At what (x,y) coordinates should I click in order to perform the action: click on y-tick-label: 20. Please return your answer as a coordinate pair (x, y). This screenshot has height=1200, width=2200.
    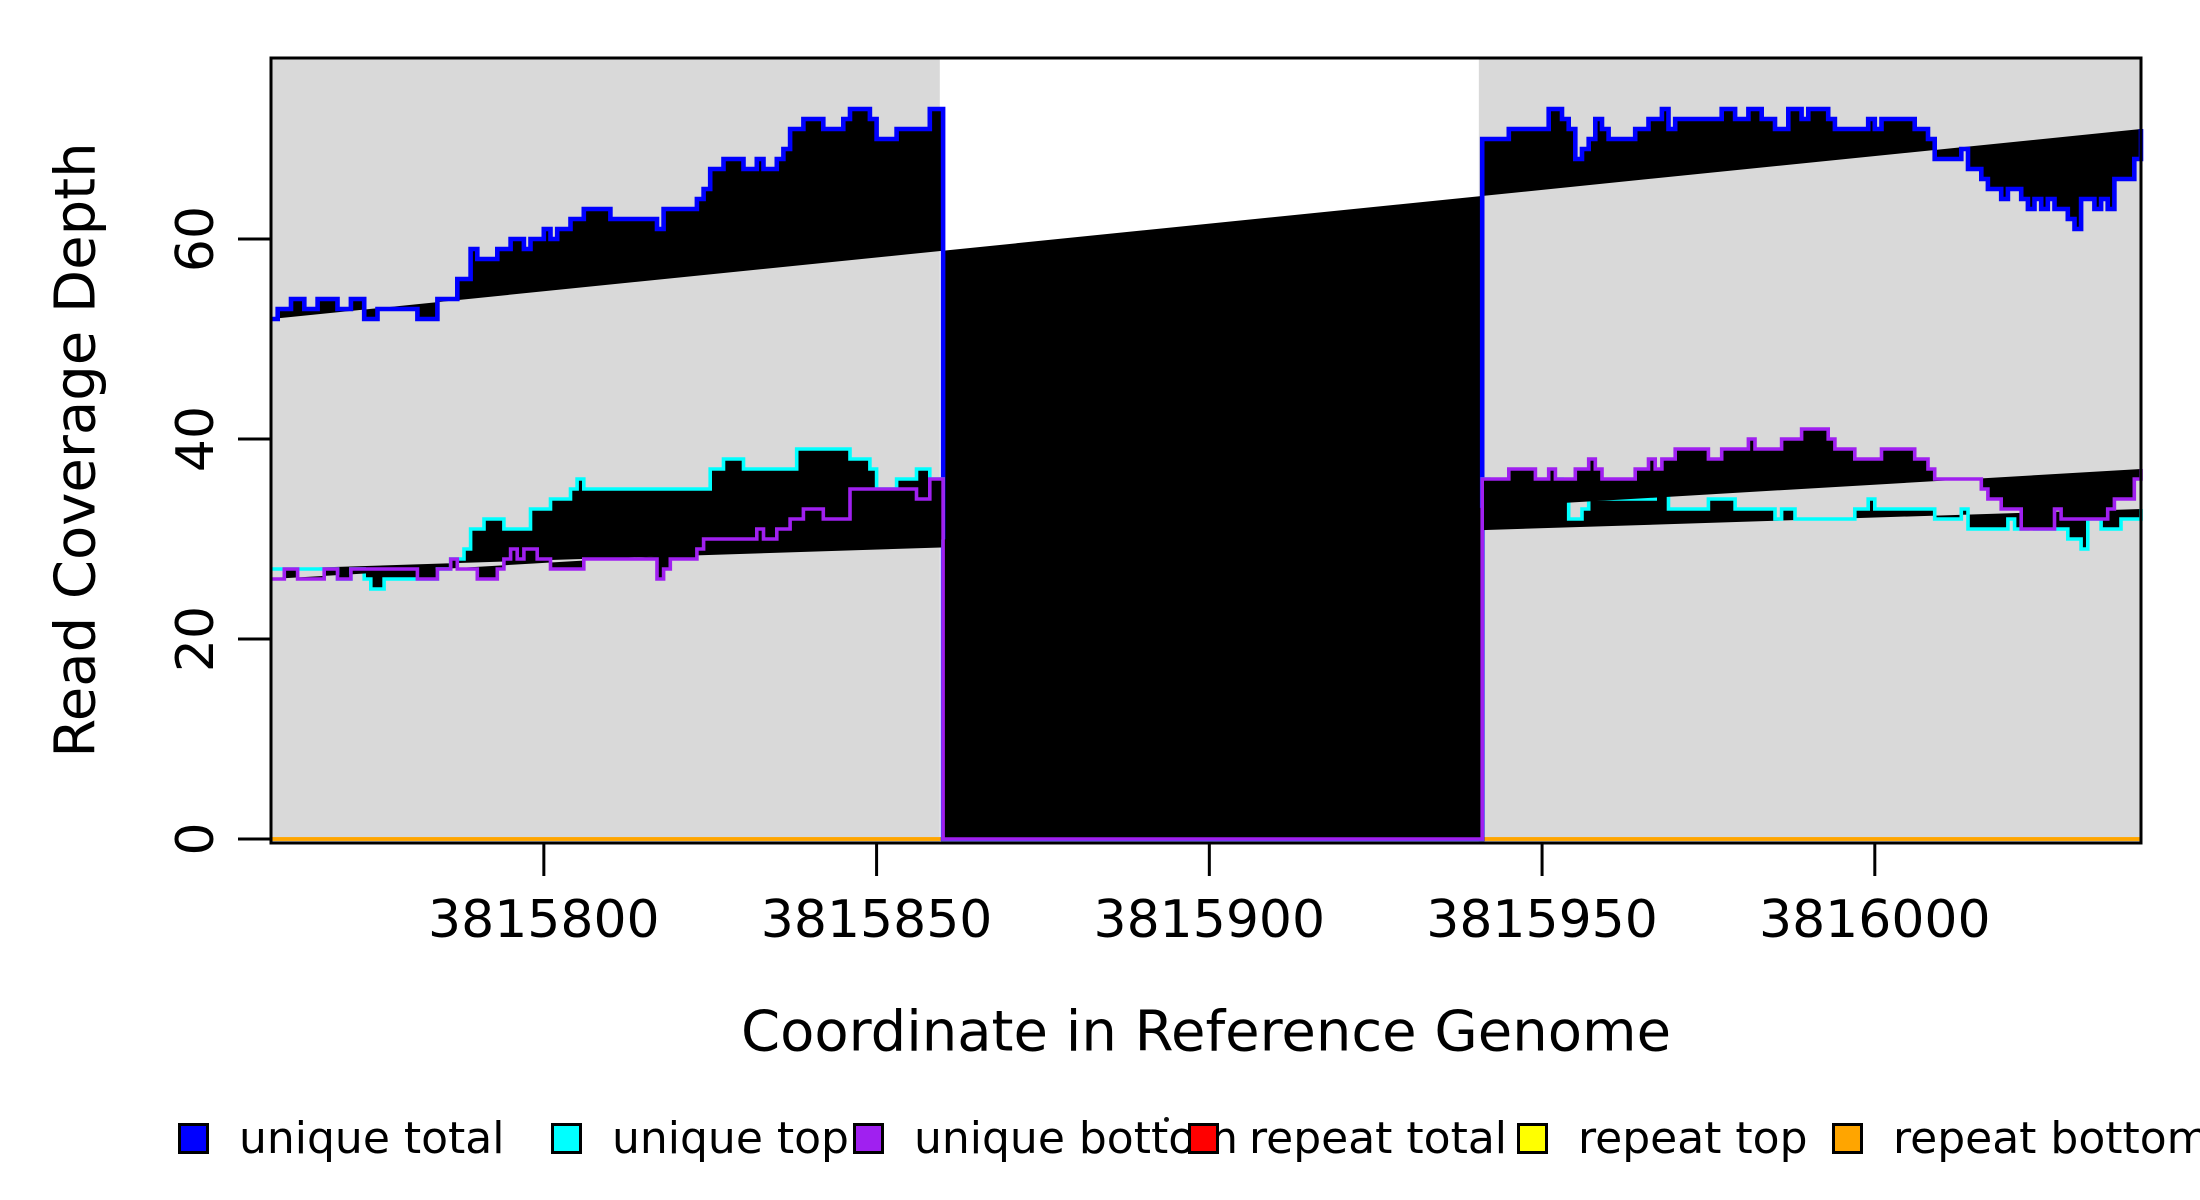
    Looking at the image, I should click on (196, 639).